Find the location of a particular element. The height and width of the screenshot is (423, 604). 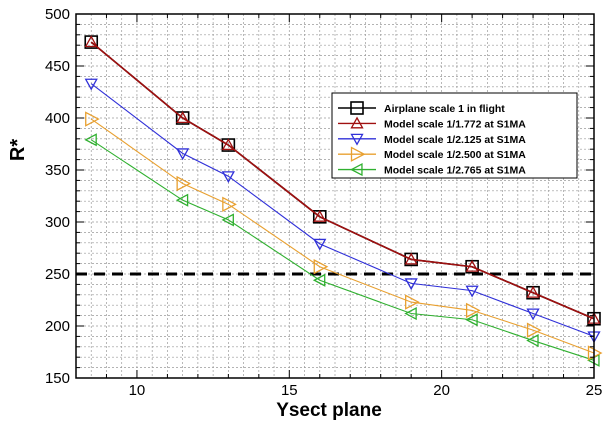

legend-entry-1: Airplane scale 1 in flight is located at coordinates (421, 108).